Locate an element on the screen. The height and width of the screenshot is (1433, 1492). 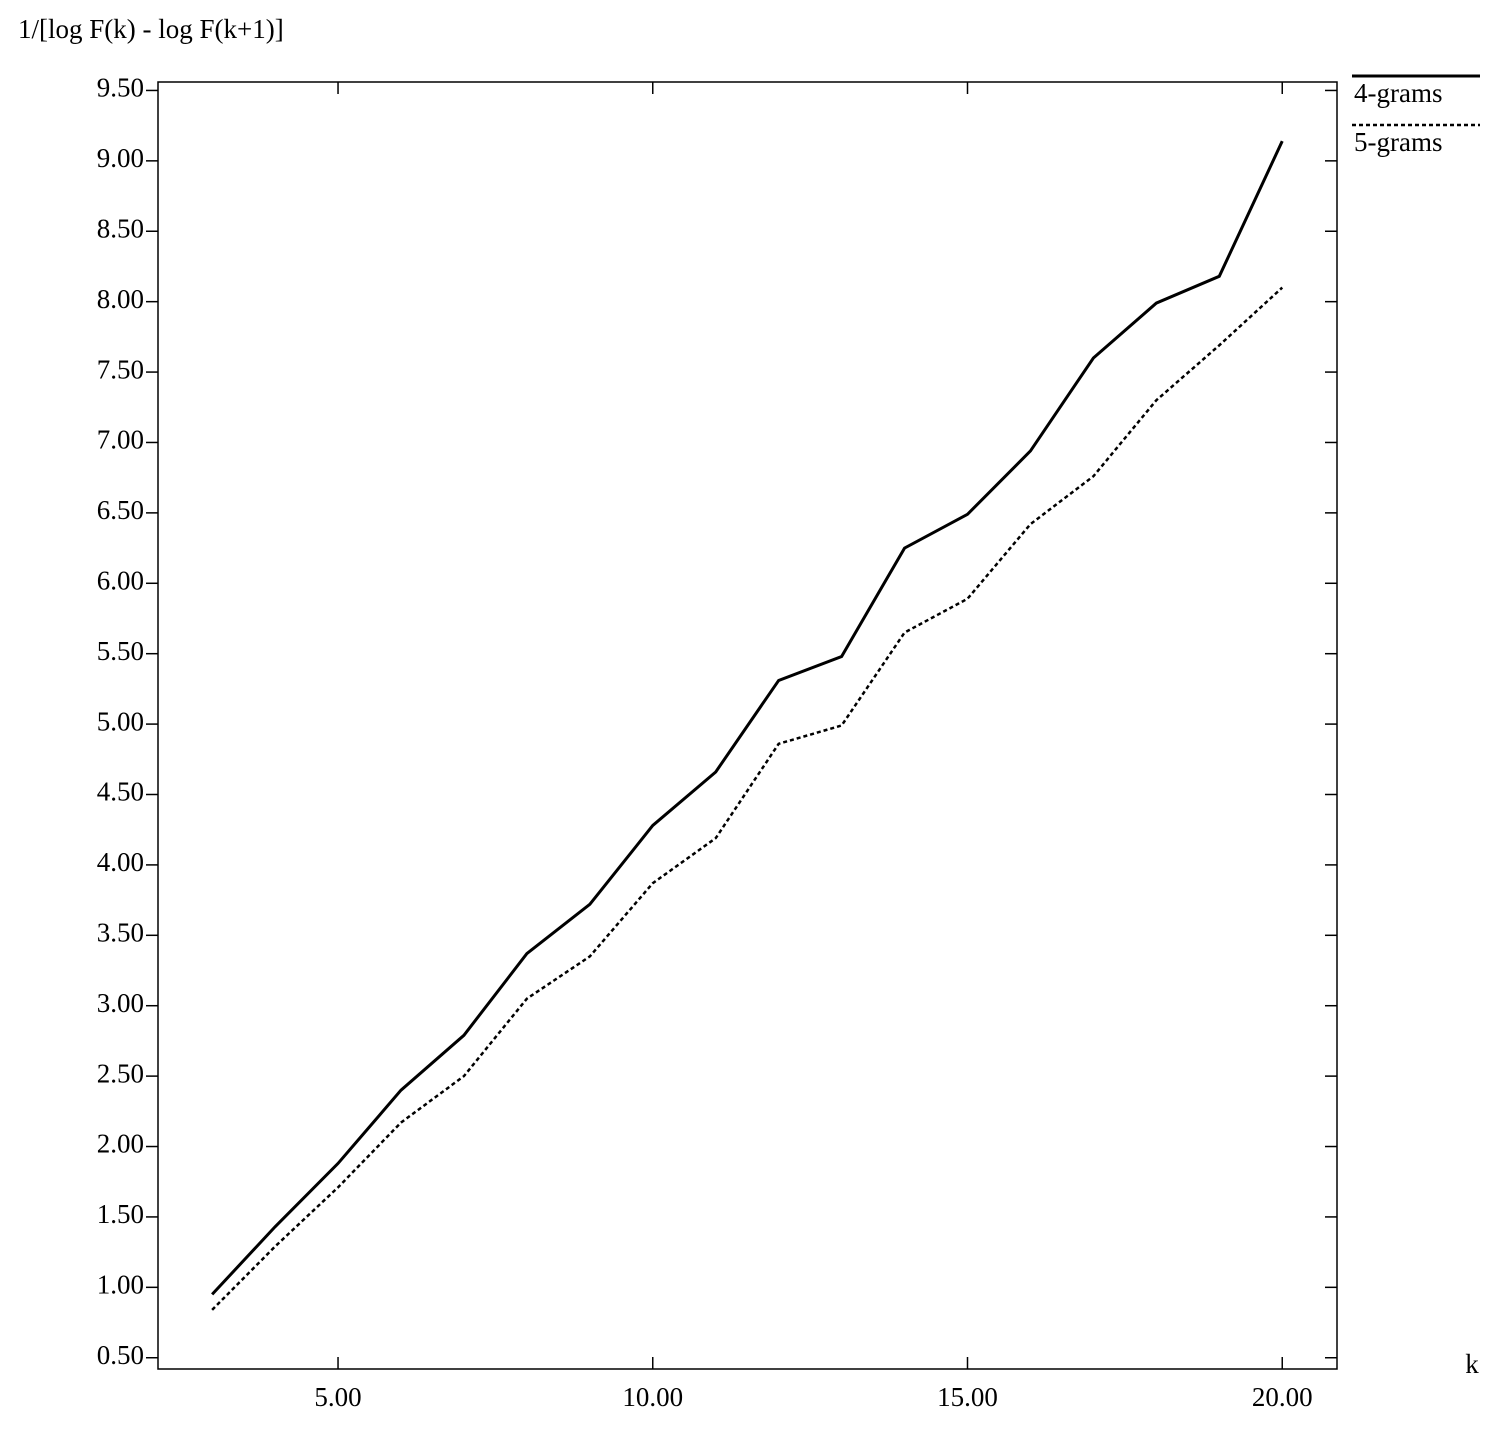
y-tick-label: 8.50 is located at coordinates (120, 228).